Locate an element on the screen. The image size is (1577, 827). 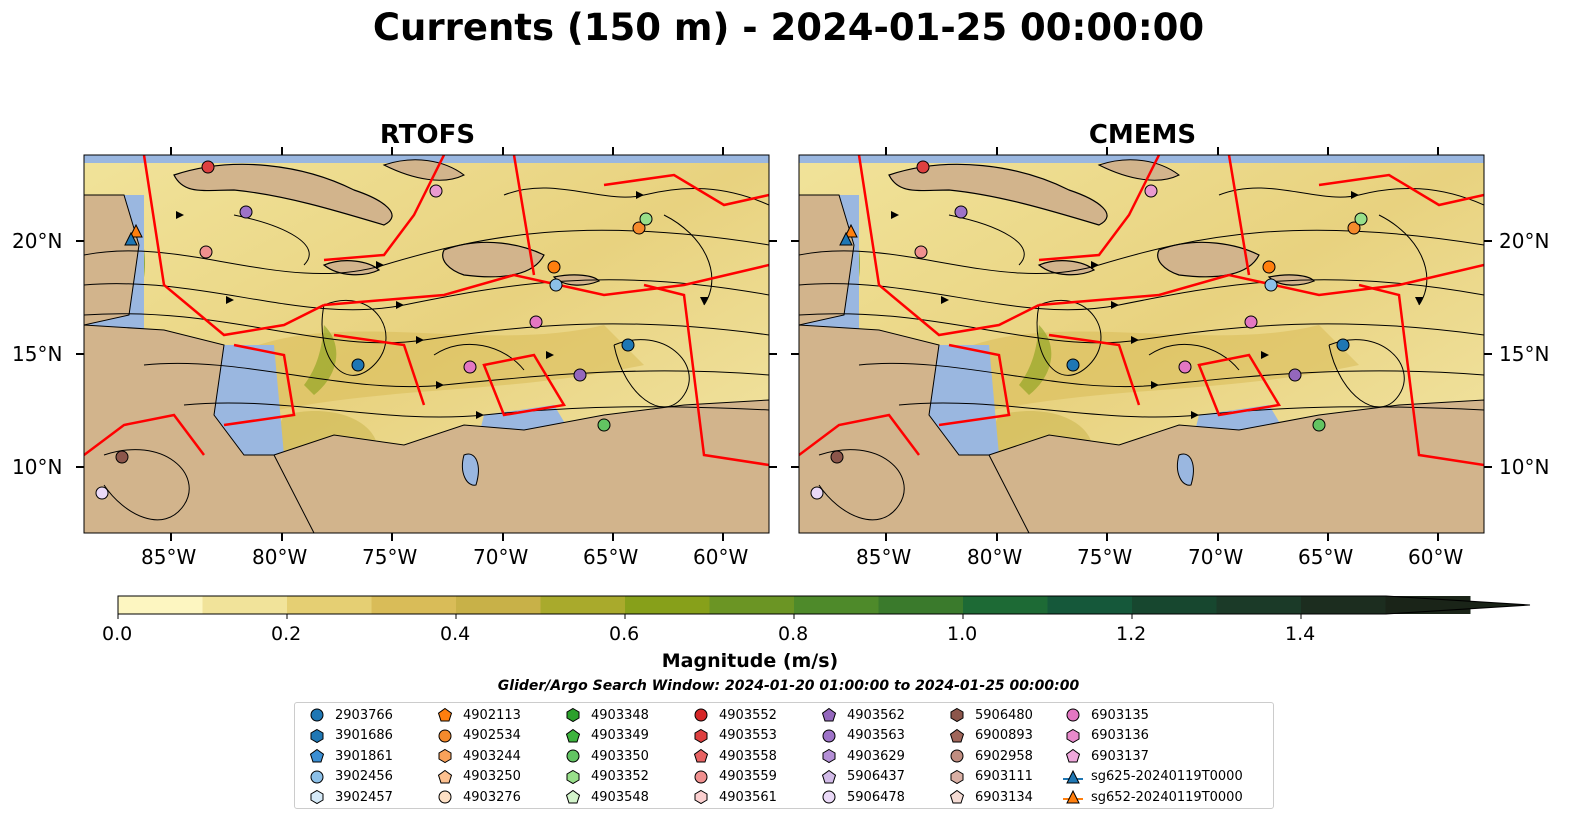
legend-label: sg625-20240119T0000 is located at coordinates (1167, 776).